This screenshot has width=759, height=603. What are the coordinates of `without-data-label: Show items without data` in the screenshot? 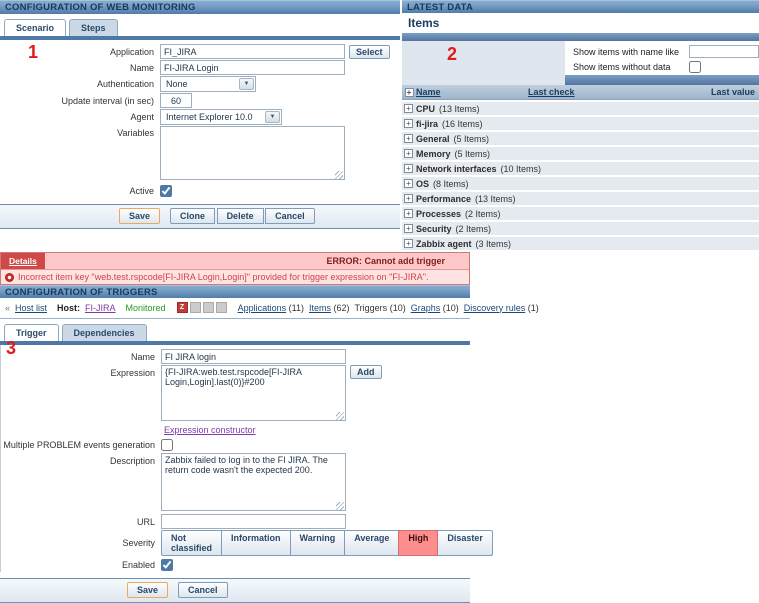 It's located at (622, 66).